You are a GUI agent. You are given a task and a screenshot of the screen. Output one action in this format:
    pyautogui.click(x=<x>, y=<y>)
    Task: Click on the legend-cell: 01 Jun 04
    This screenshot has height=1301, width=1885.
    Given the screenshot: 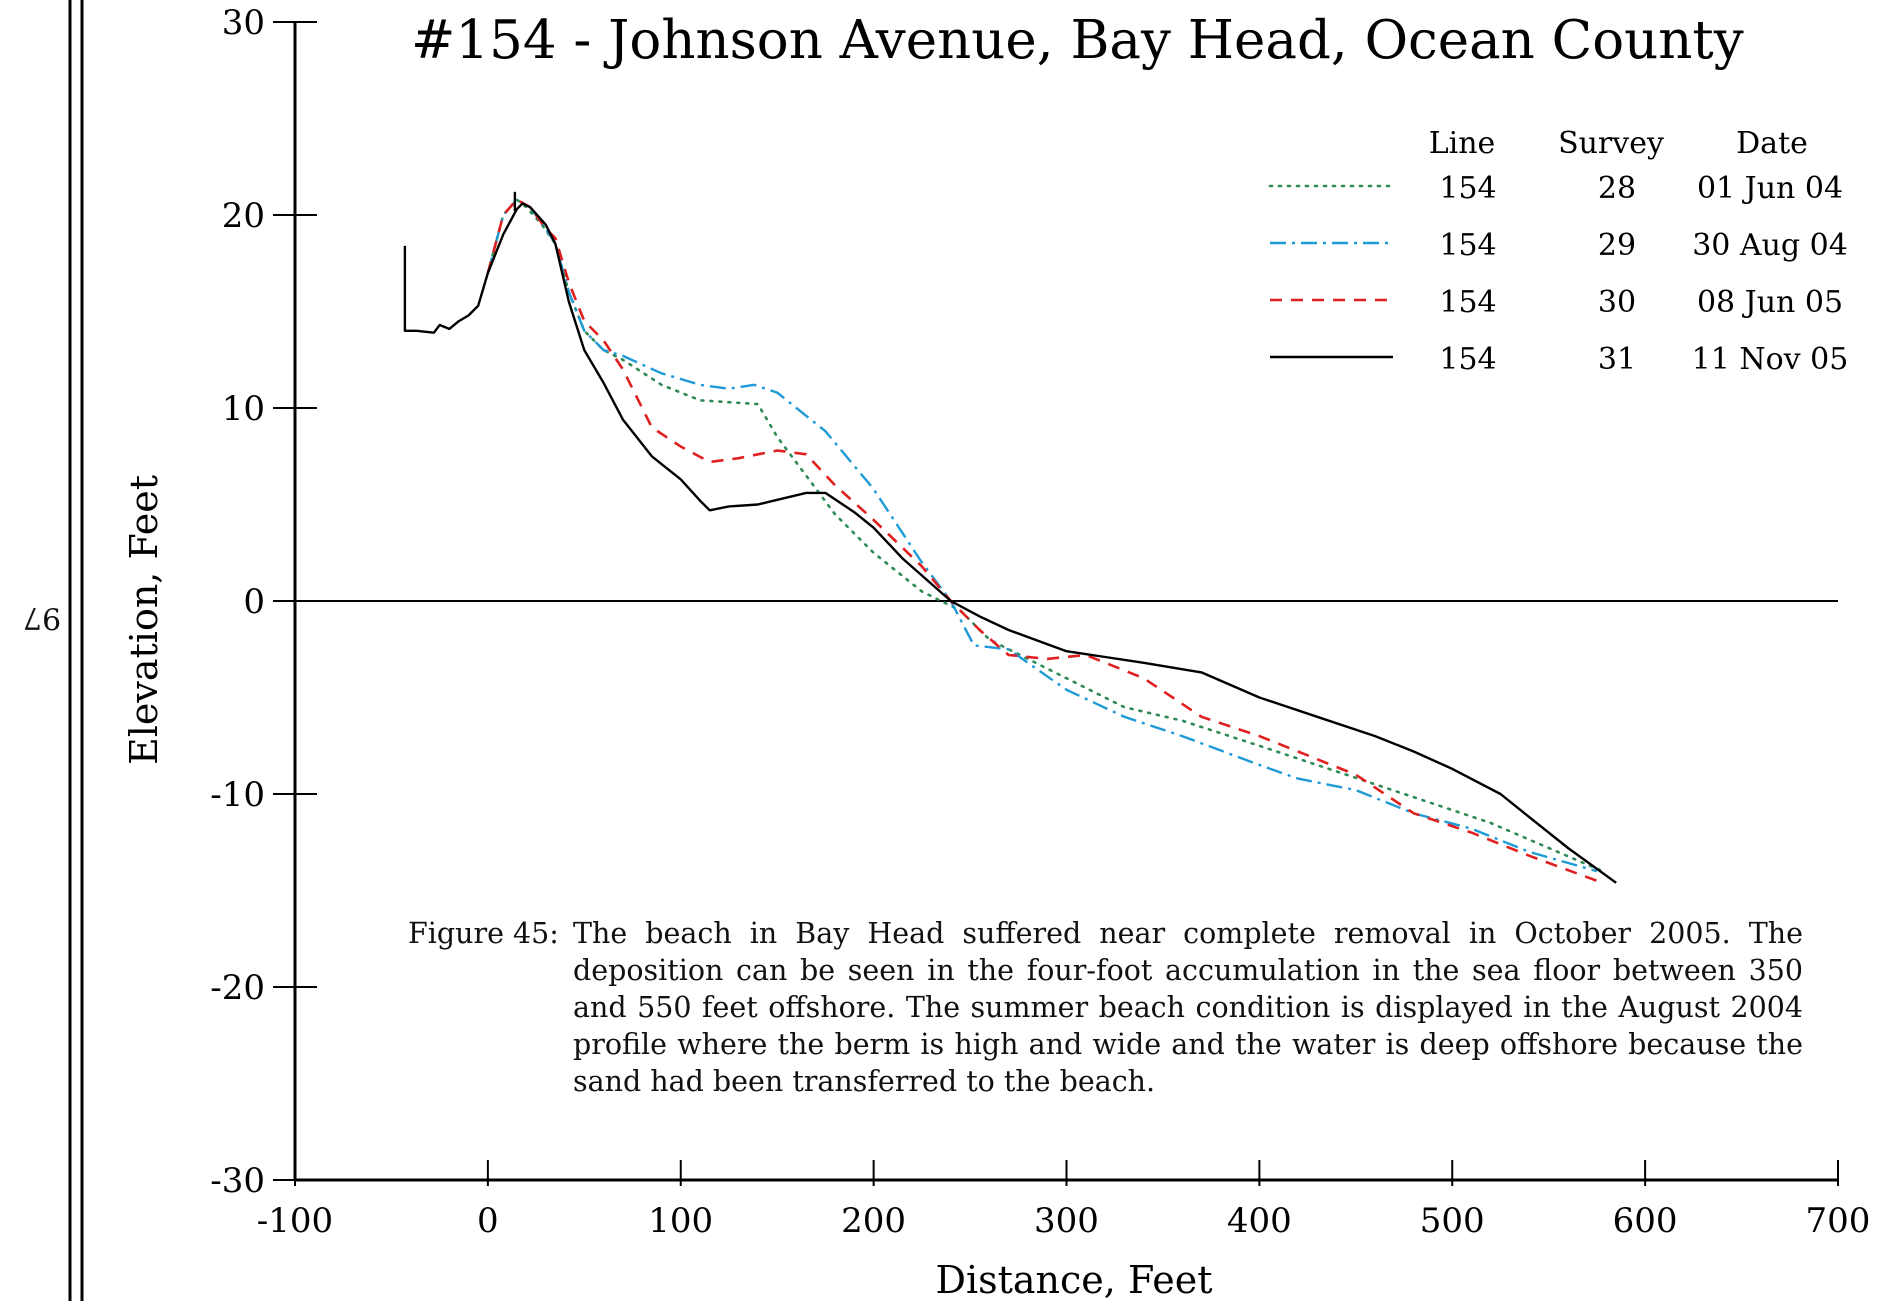 What is the action you would take?
    pyautogui.click(x=1770, y=188)
    